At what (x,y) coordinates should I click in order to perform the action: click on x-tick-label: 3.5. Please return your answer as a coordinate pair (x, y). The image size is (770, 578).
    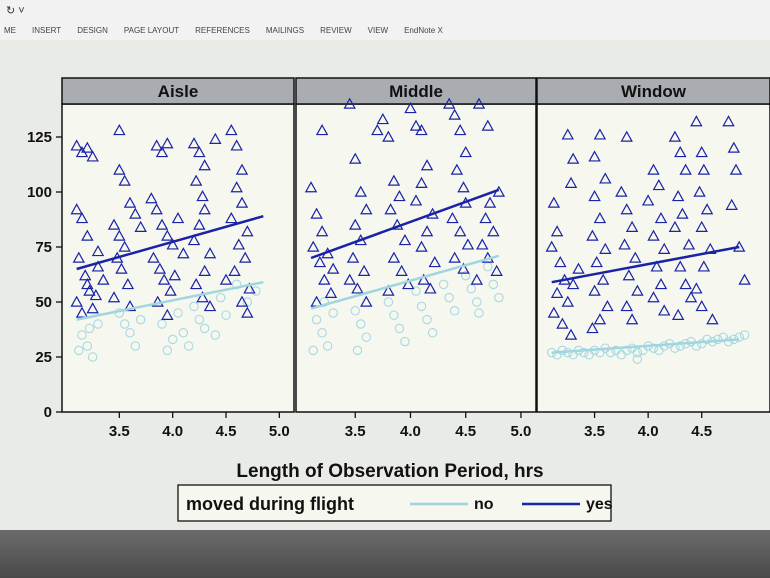
    Looking at the image, I should click on (355, 431).